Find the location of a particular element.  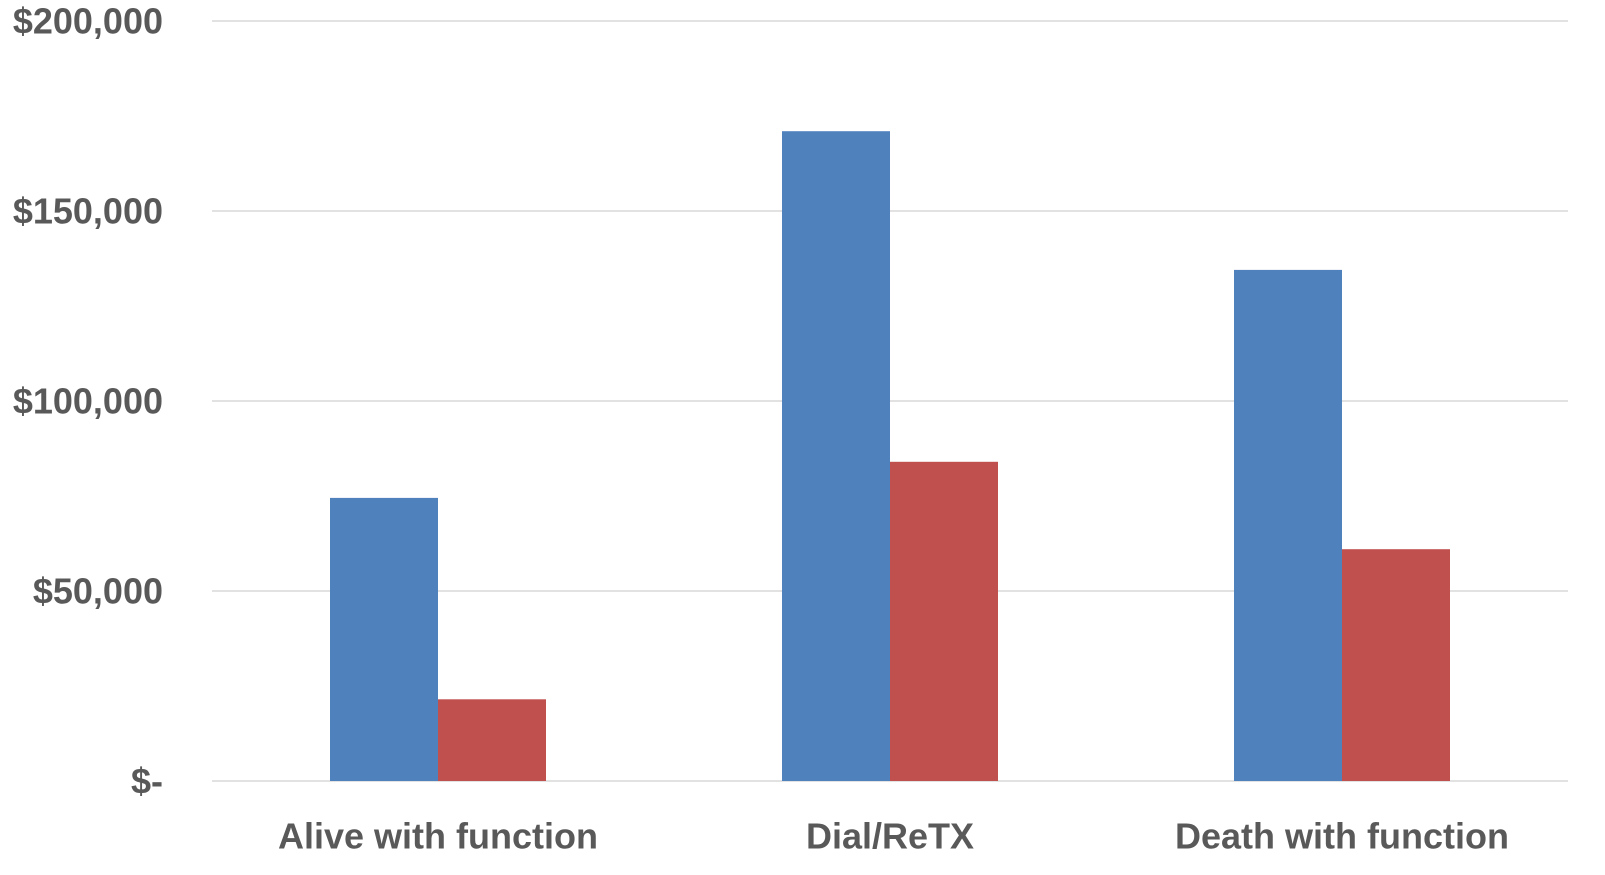

x-category-label: Alive with function is located at coordinates (438, 836).